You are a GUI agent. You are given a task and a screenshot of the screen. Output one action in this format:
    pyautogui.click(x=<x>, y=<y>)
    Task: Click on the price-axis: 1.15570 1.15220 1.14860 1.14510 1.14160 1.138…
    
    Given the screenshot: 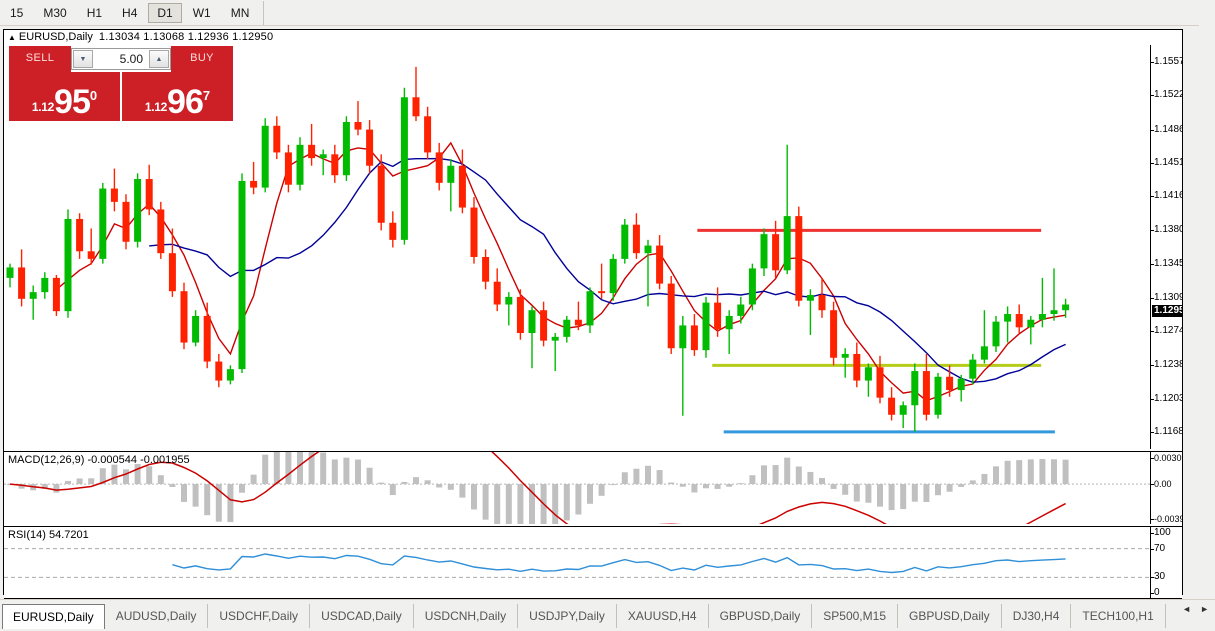 What is the action you would take?
    pyautogui.click(x=1166, y=247)
    